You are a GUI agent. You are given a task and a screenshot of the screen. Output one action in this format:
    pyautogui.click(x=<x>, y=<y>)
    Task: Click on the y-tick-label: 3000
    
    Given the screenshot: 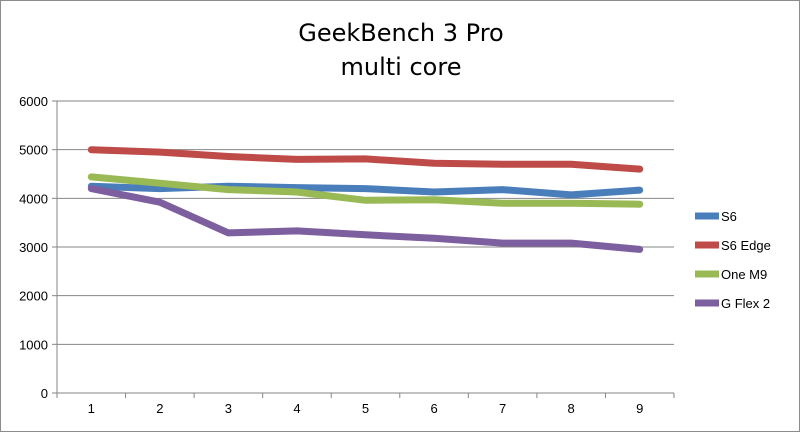 What is the action you would take?
    pyautogui.click(x=33, y=247)
    